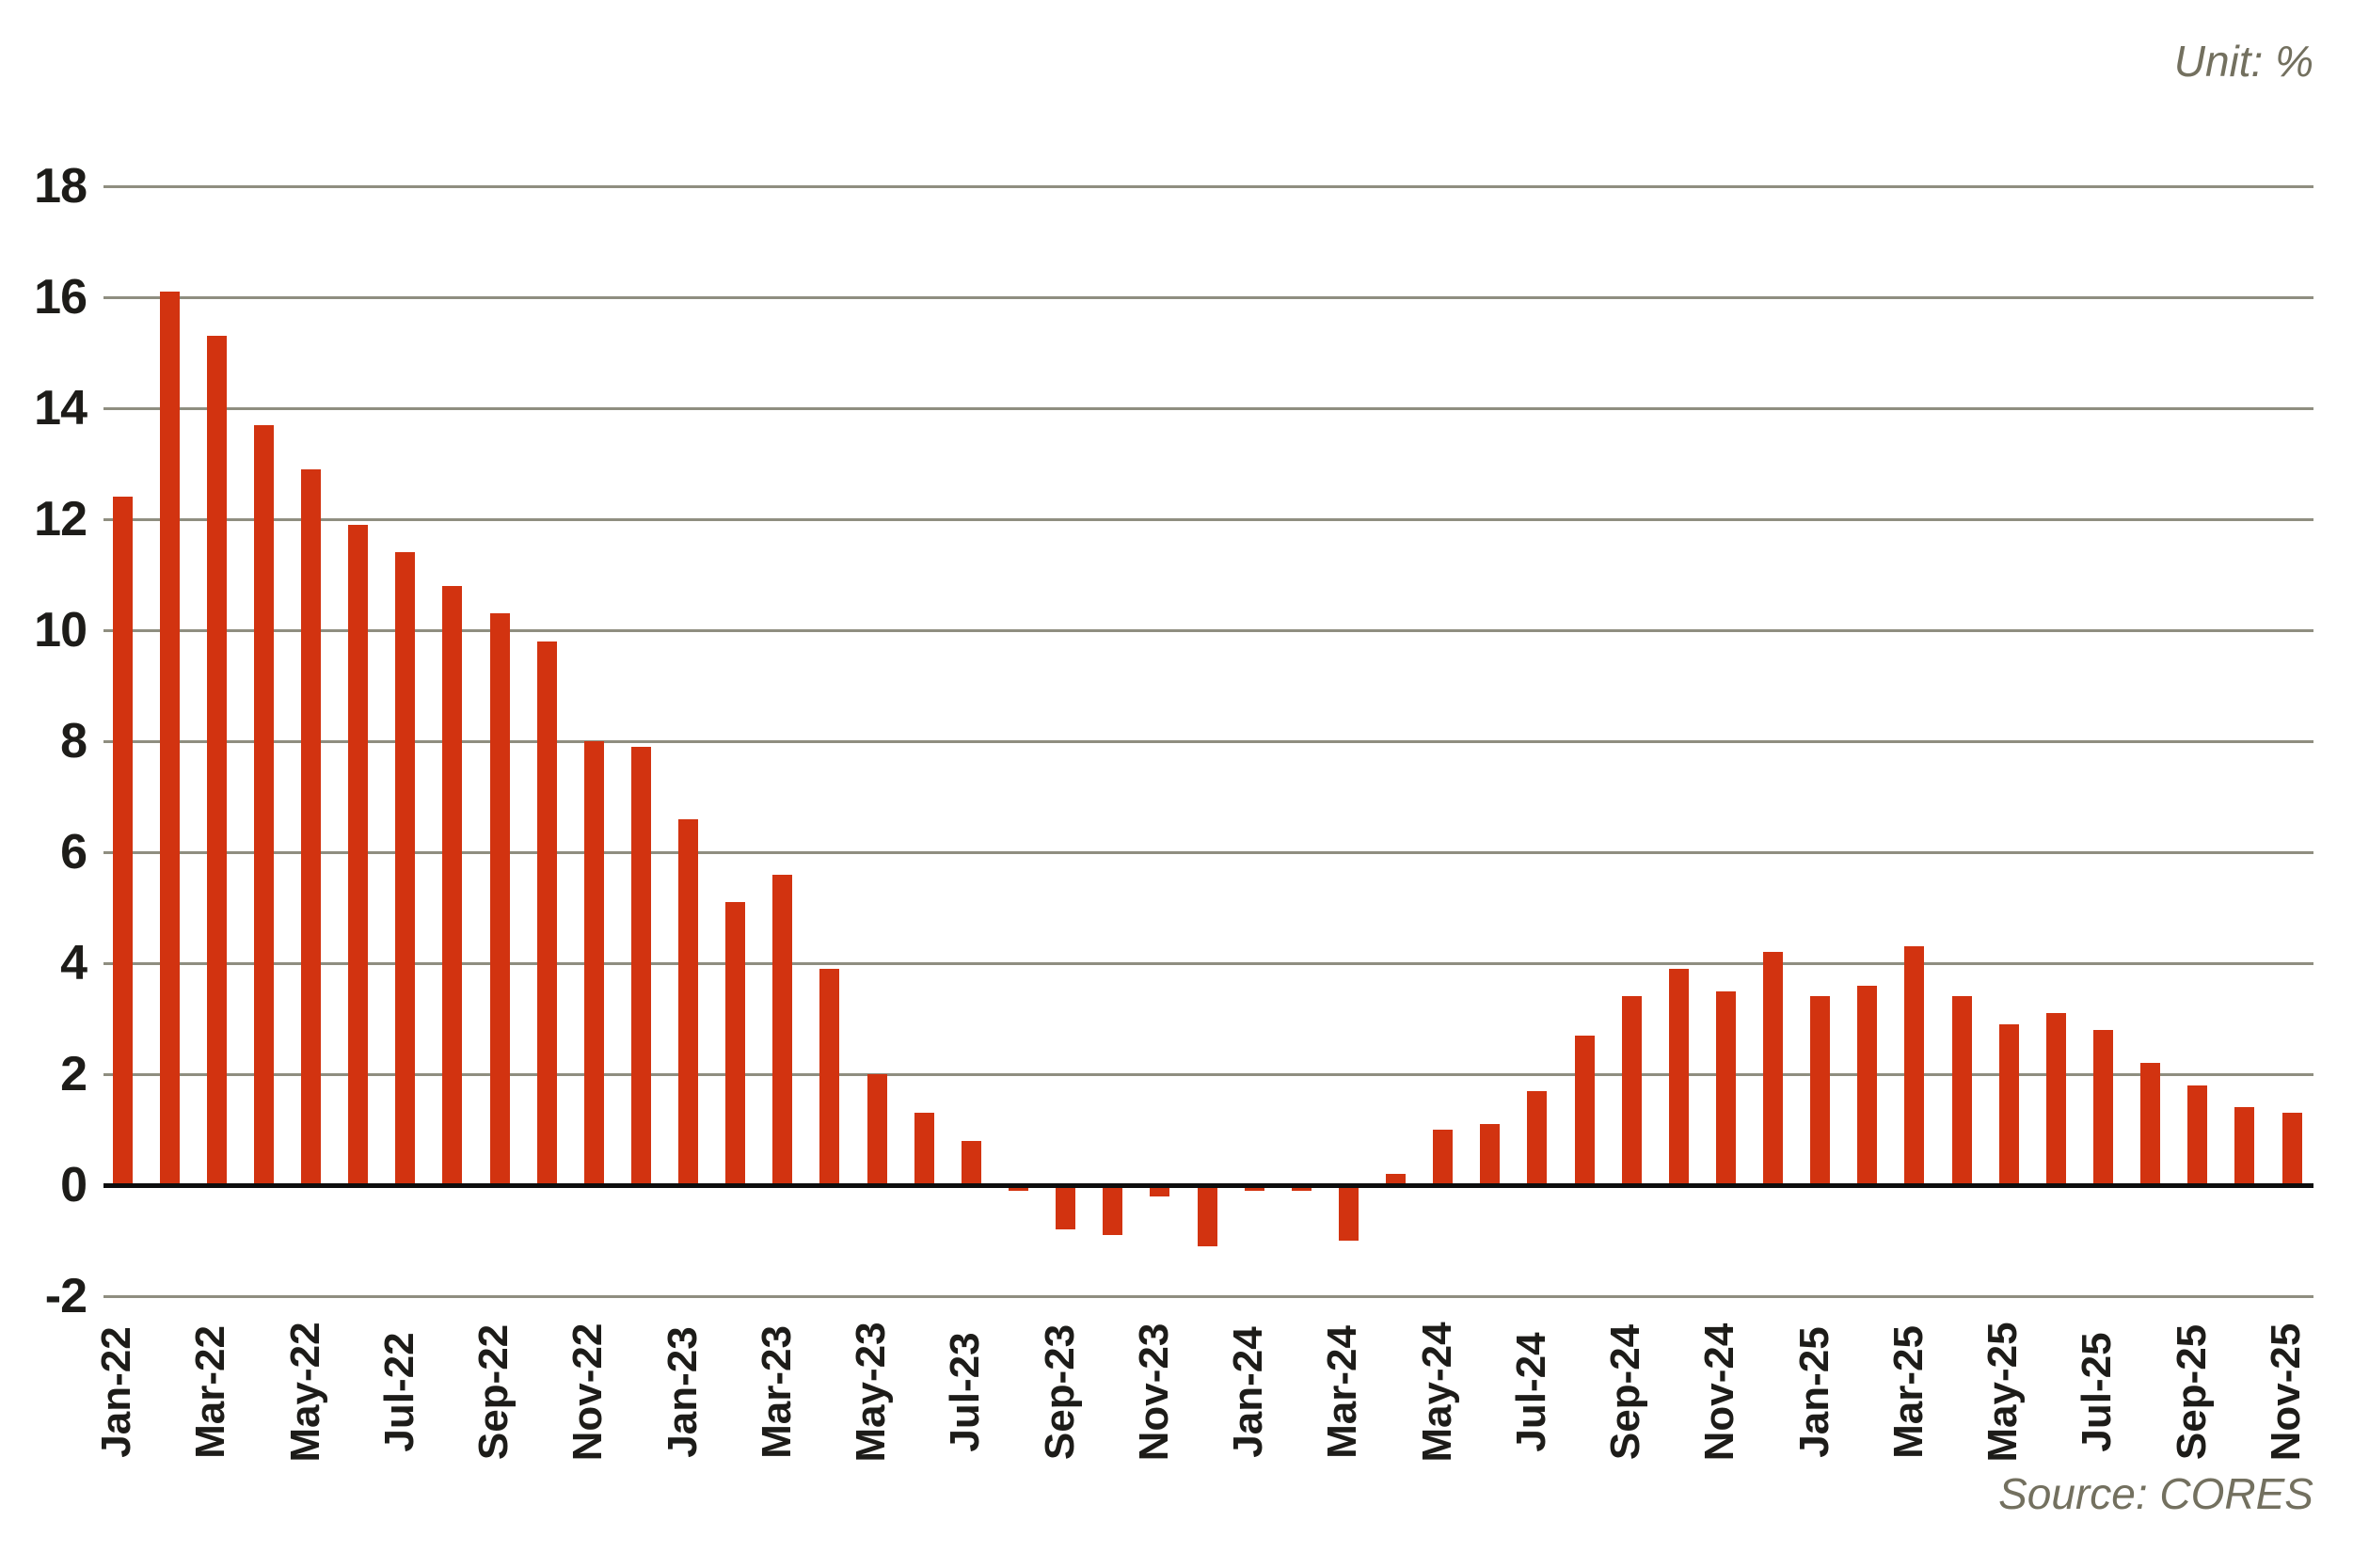 The image size is (2353, 1568). I want to click on x-tick-label: Jan-24, so click(1248, 1392).